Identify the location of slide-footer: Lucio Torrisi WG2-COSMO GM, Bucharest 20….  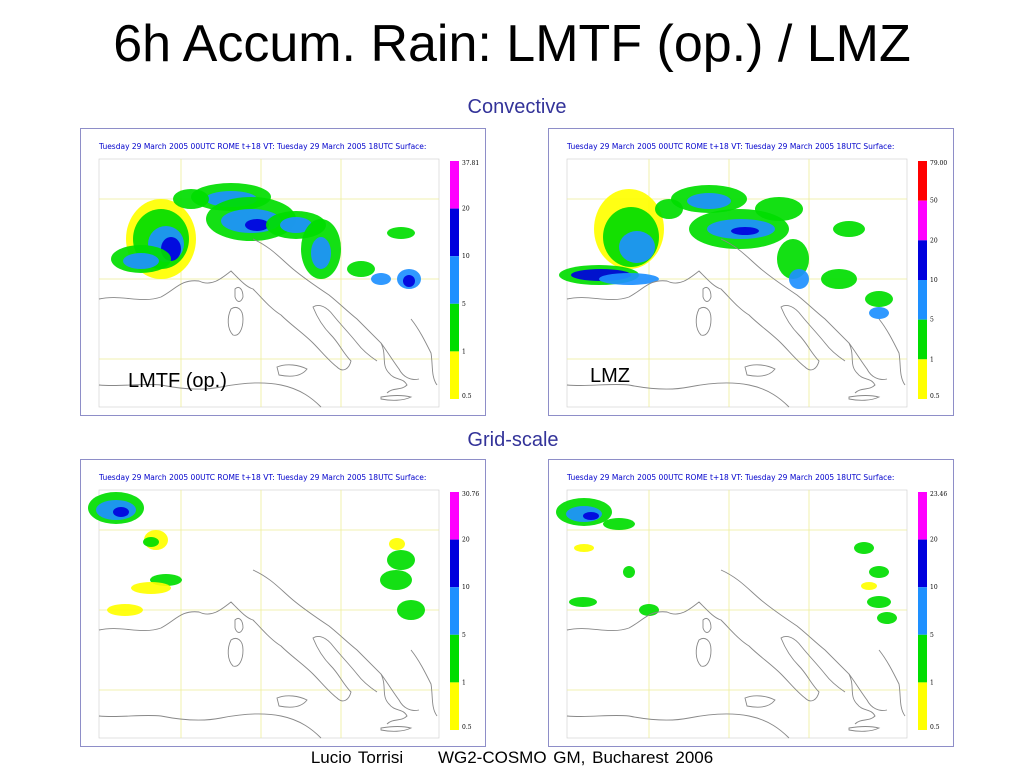
(512, 758).